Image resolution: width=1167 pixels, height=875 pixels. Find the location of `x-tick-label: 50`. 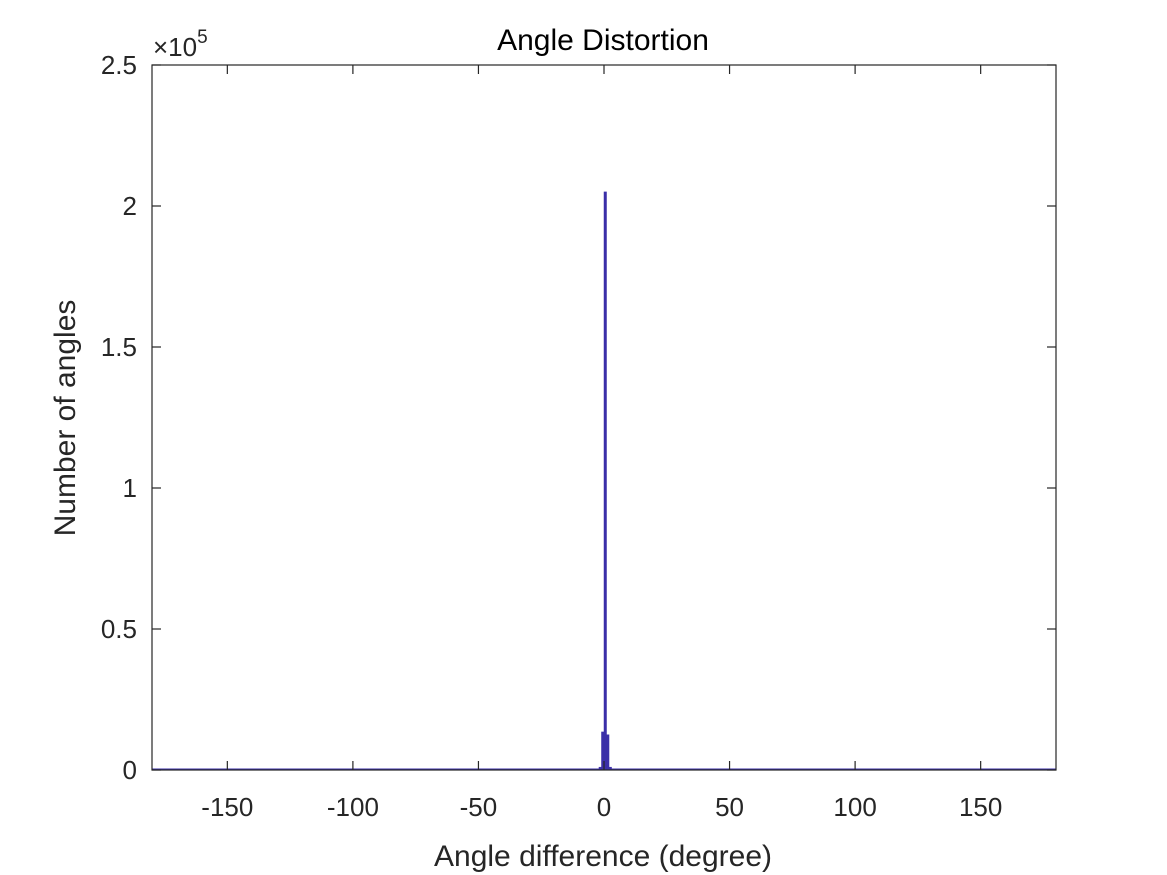

x-tick-label: 50 is located at coordinates (729, 807).